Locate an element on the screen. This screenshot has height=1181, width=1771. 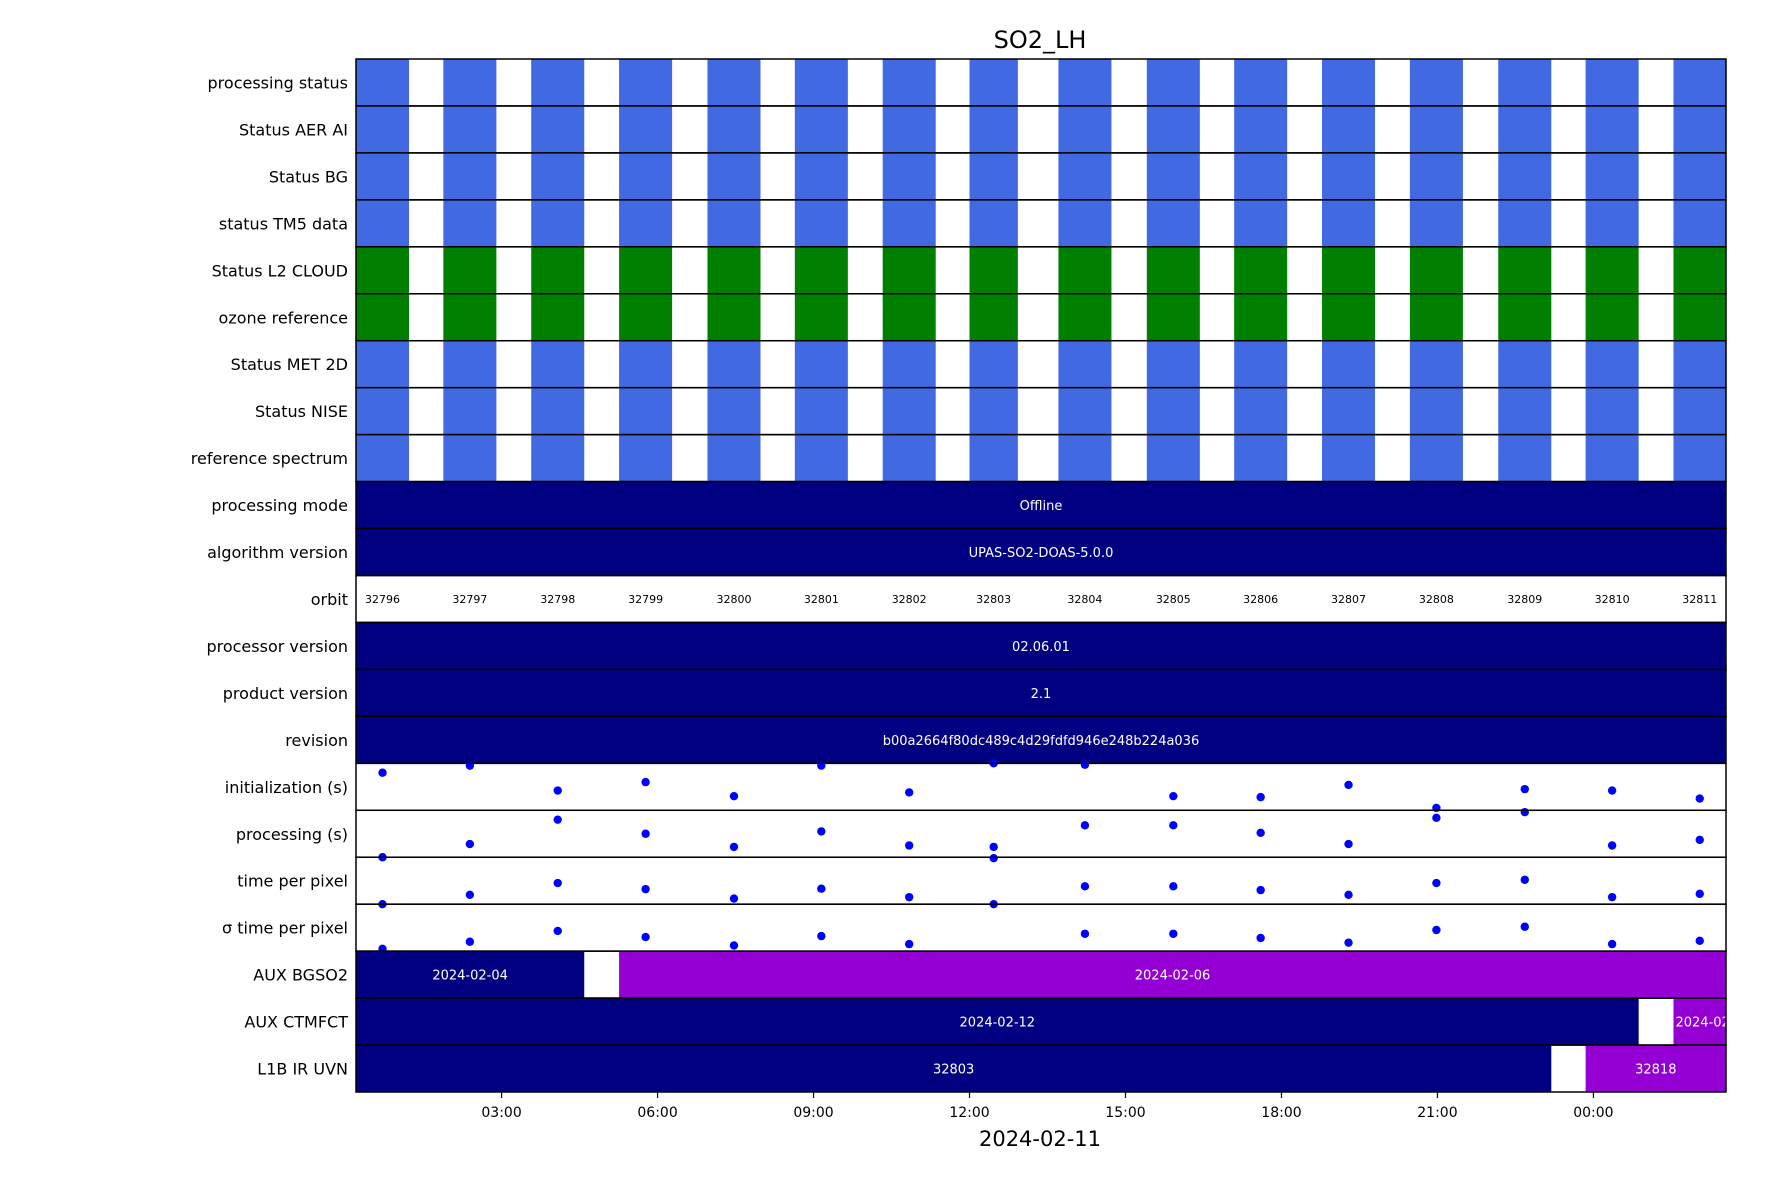
orbit-number-label: 32800 is located at coordinates (733, 599).